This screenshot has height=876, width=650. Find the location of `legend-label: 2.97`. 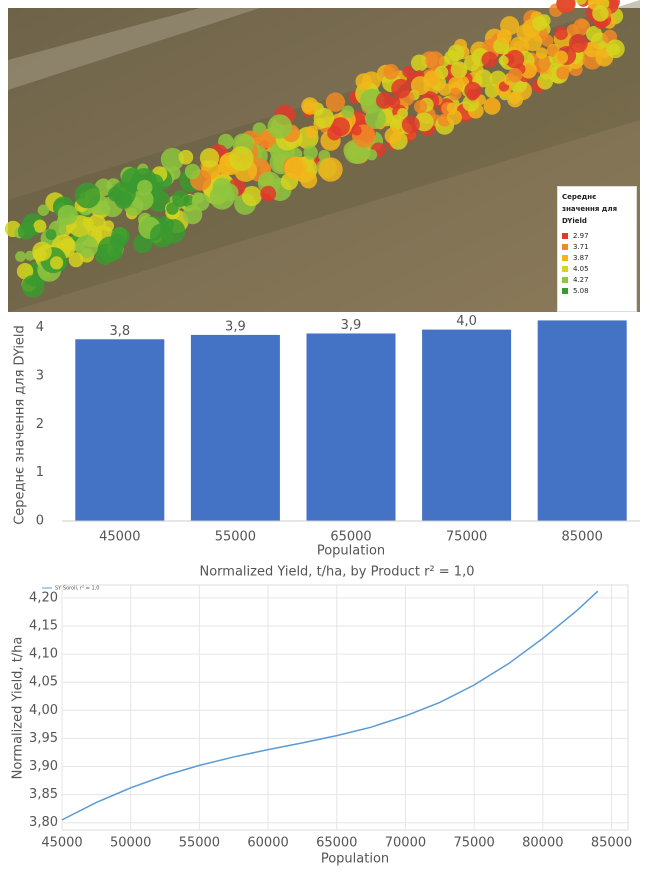

legend-label: 2.97 is located at coordinates (581, 235).